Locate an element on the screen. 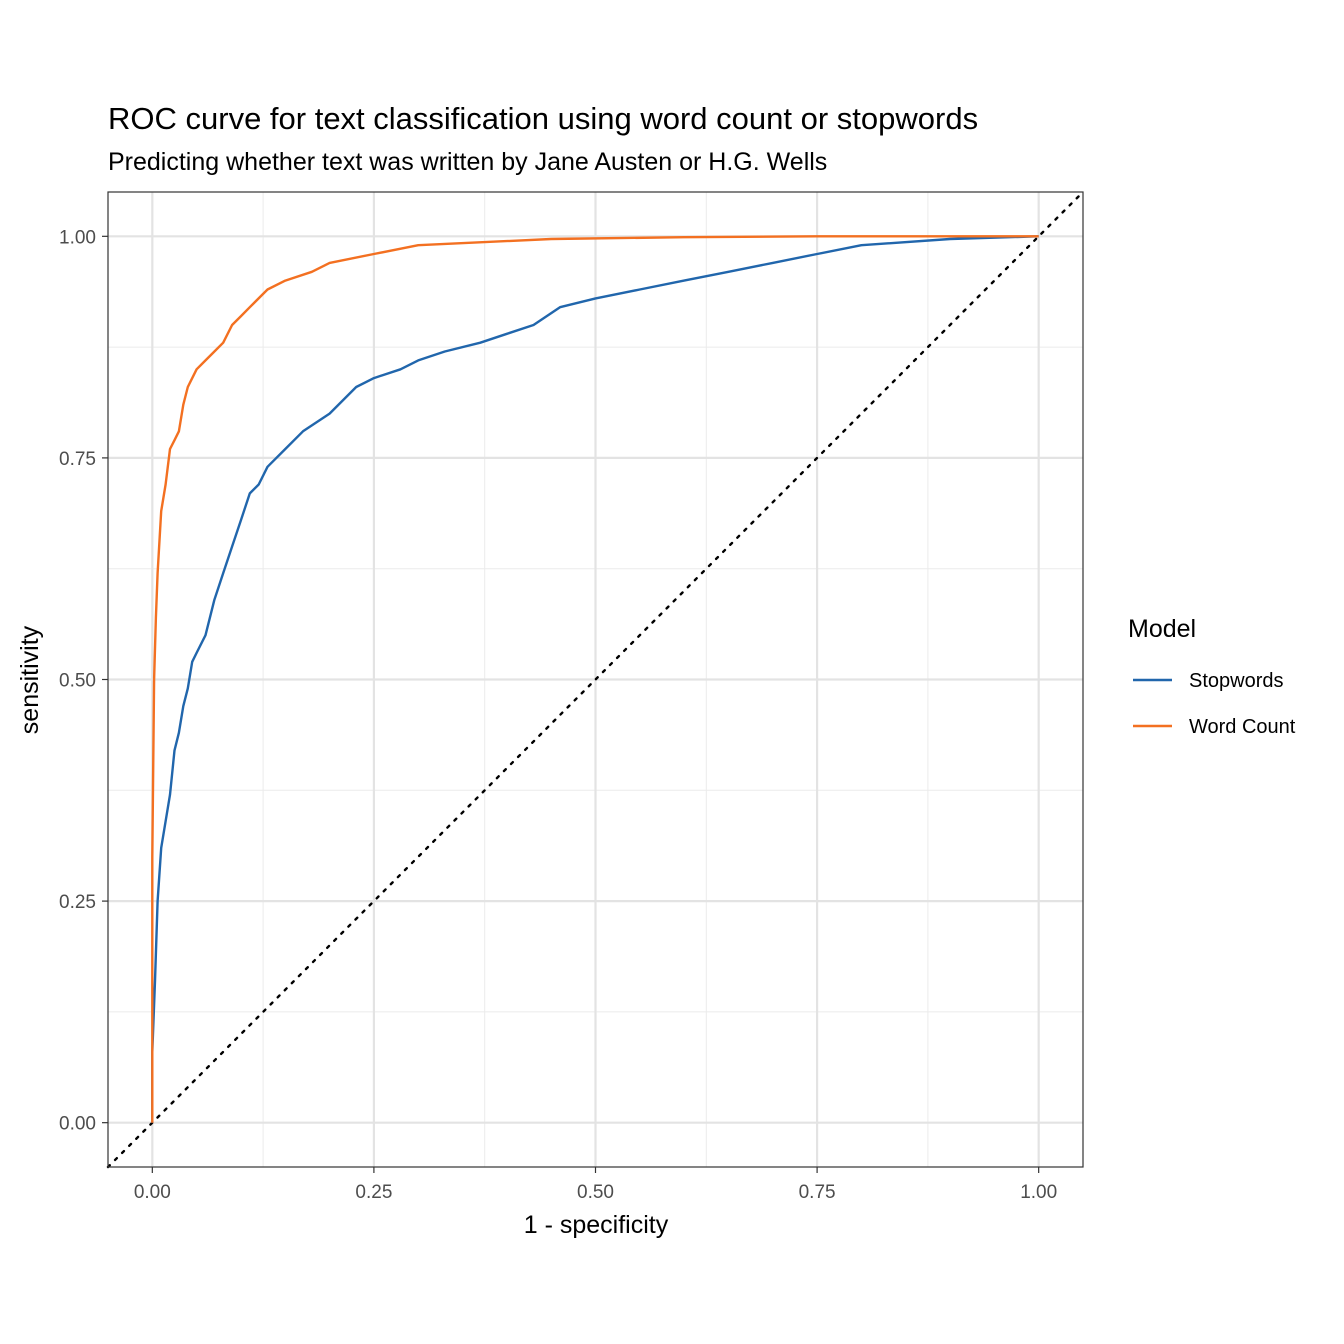 This screenshot has width=1344, height=1344. x-tick-label: 0.25 is located at coordinates (373, 1192).